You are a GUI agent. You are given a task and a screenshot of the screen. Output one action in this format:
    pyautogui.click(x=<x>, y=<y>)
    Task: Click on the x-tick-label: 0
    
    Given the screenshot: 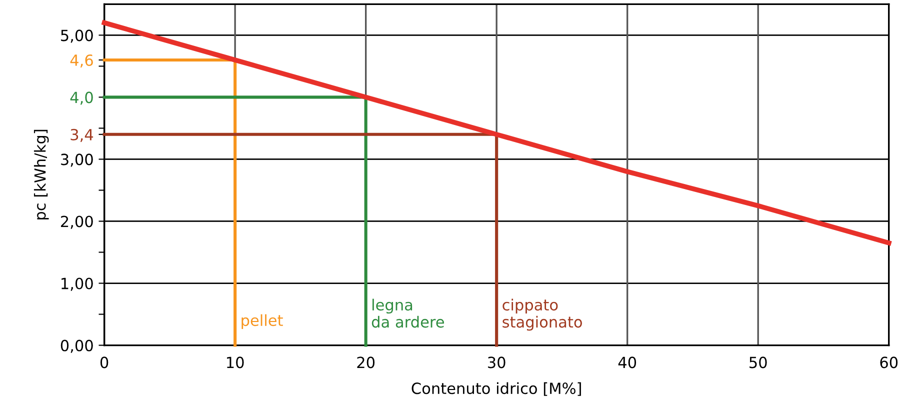 What is the action you would take?
    pyautogui.click(x=104, y=362)
    